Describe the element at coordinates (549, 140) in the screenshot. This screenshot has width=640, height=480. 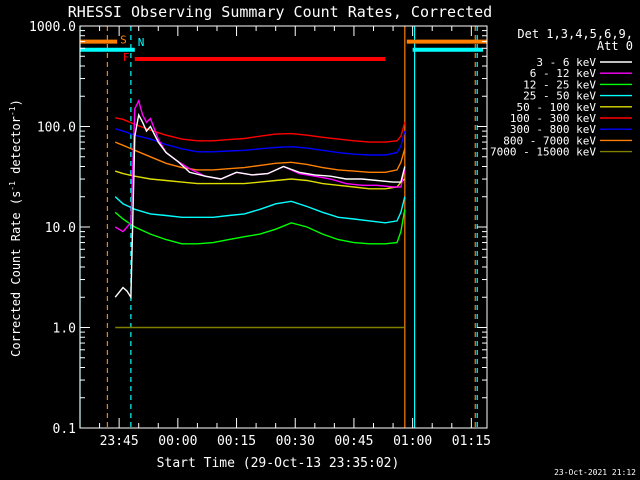
I see `legend-label-7: 800 - 7000 keV` at that location.